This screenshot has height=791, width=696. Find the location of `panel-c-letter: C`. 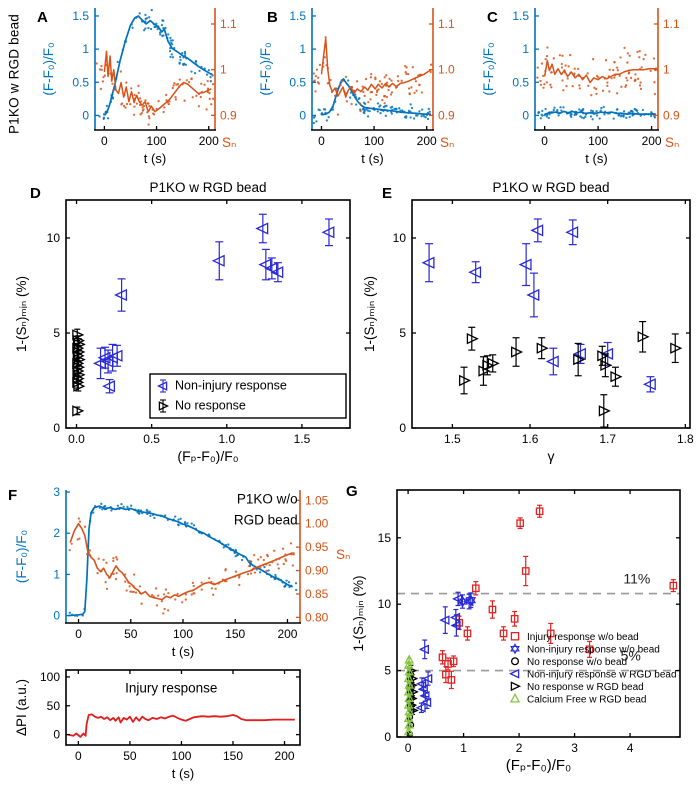

panel-c-letter: C is located at coordinates (492, 17).